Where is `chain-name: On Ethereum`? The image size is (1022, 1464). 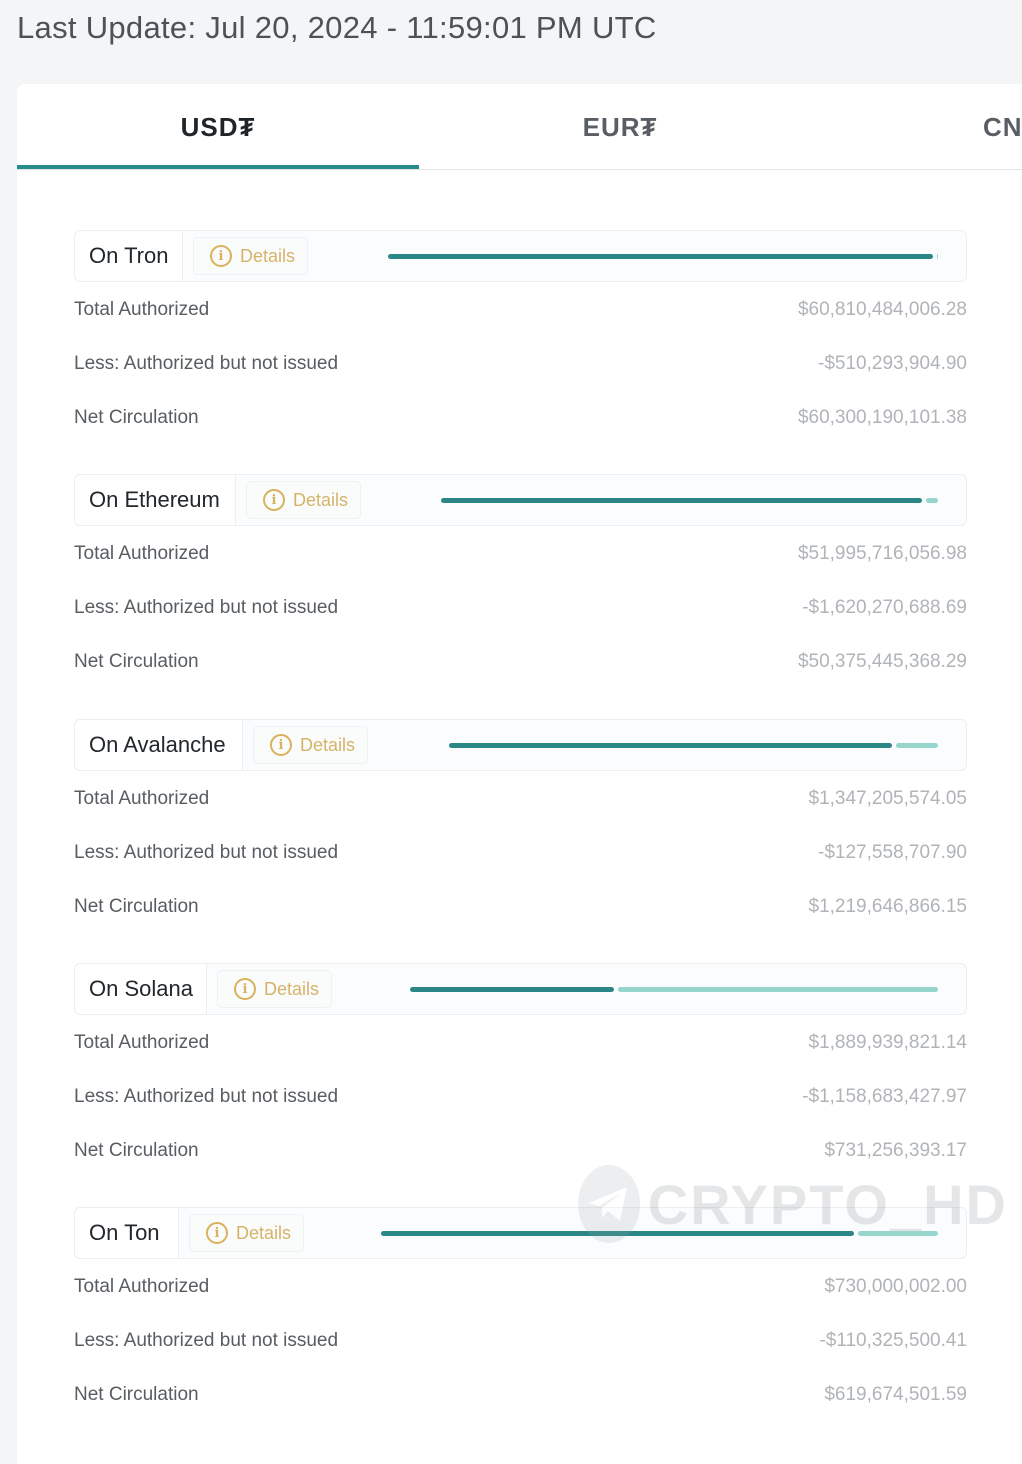
chain-name: On Ethereum is located at coordinates (155, 500).